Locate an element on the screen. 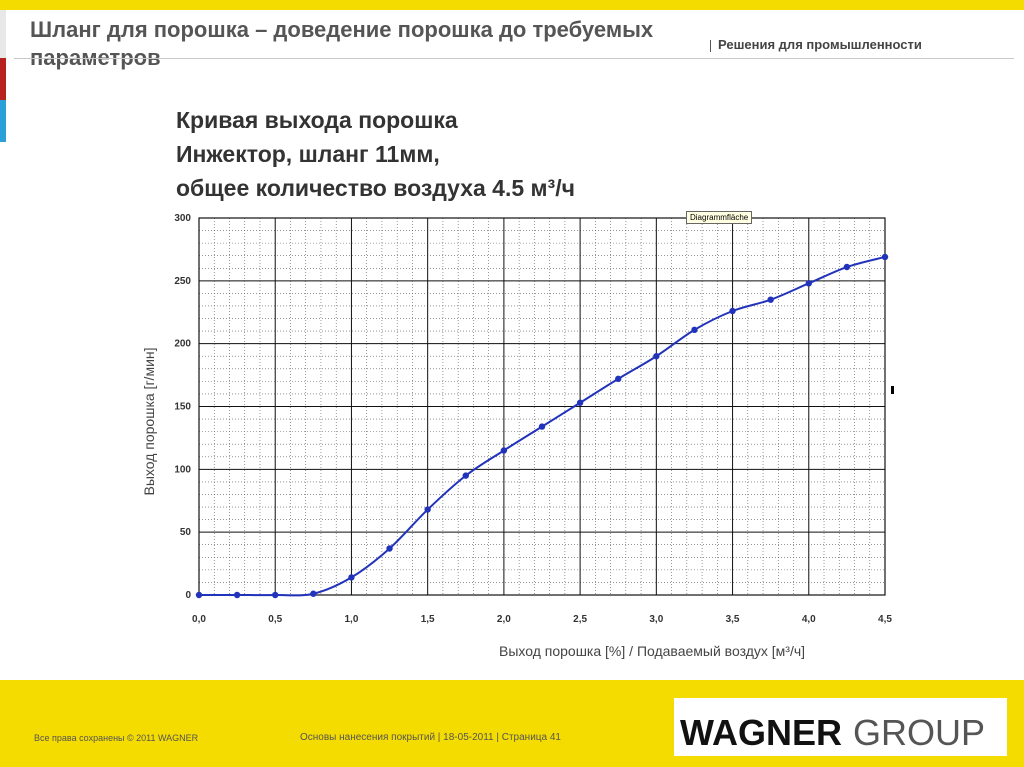  side-accent-gray is located at coordinates (3, 34).